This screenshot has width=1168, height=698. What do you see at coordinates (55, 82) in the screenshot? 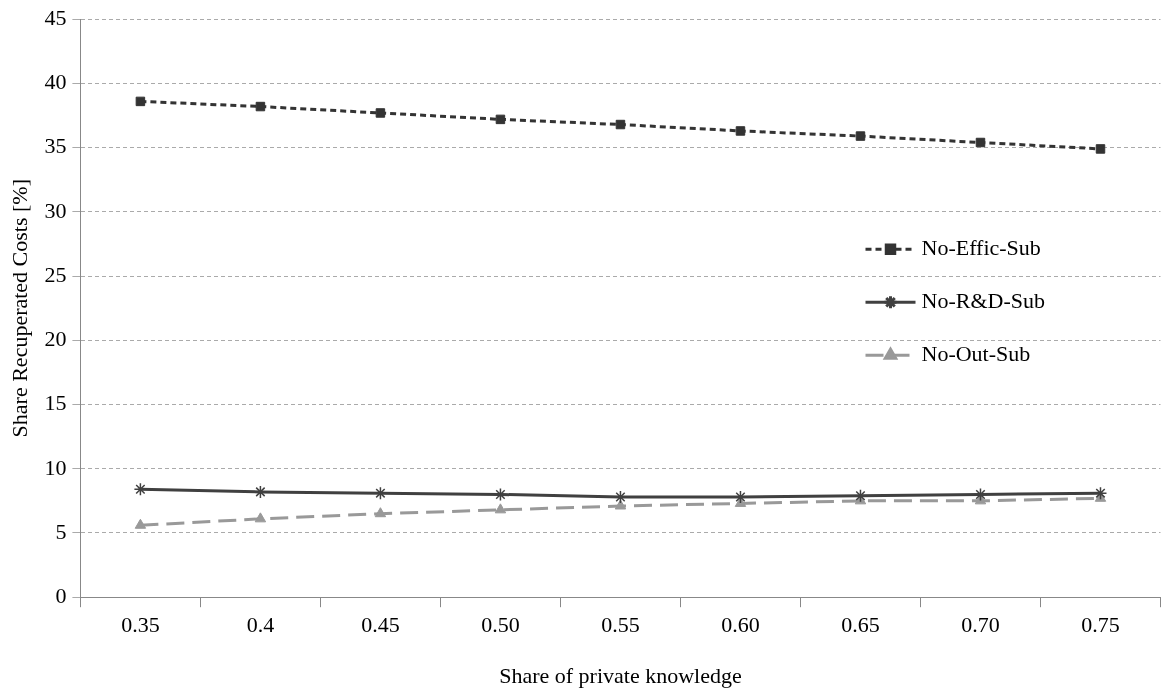
I see `y-tick-label: 40` at bounding box center [55, 82].